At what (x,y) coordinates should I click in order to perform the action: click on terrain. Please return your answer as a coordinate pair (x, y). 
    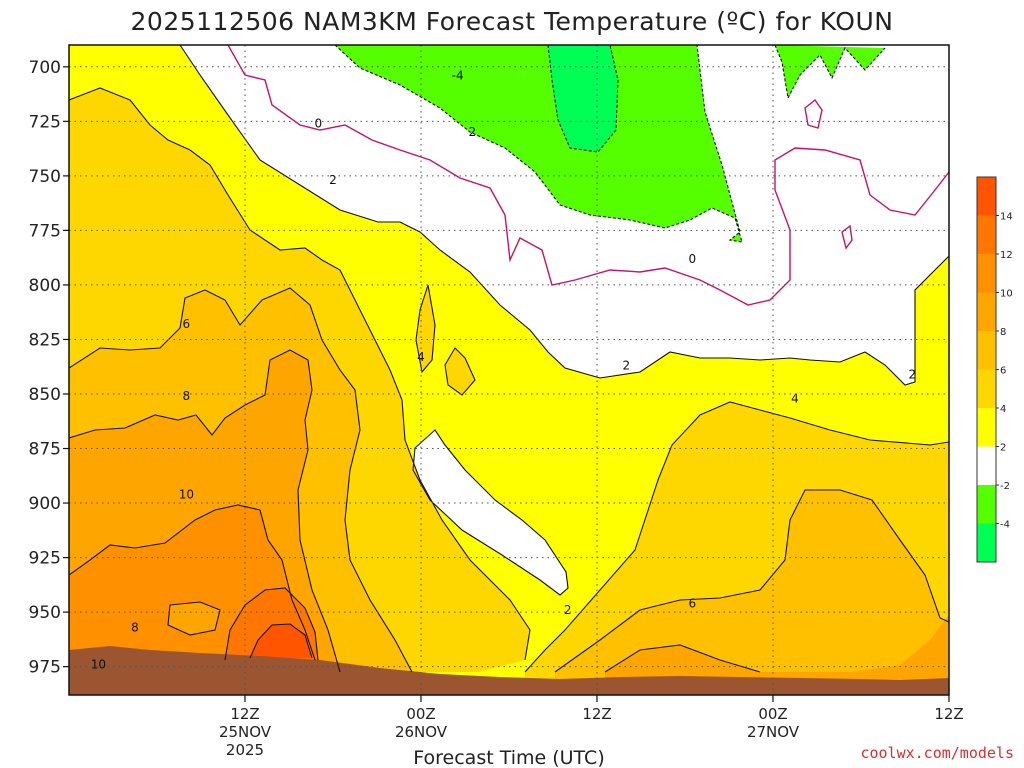
    Looking at the image, I should click on (509, 670).